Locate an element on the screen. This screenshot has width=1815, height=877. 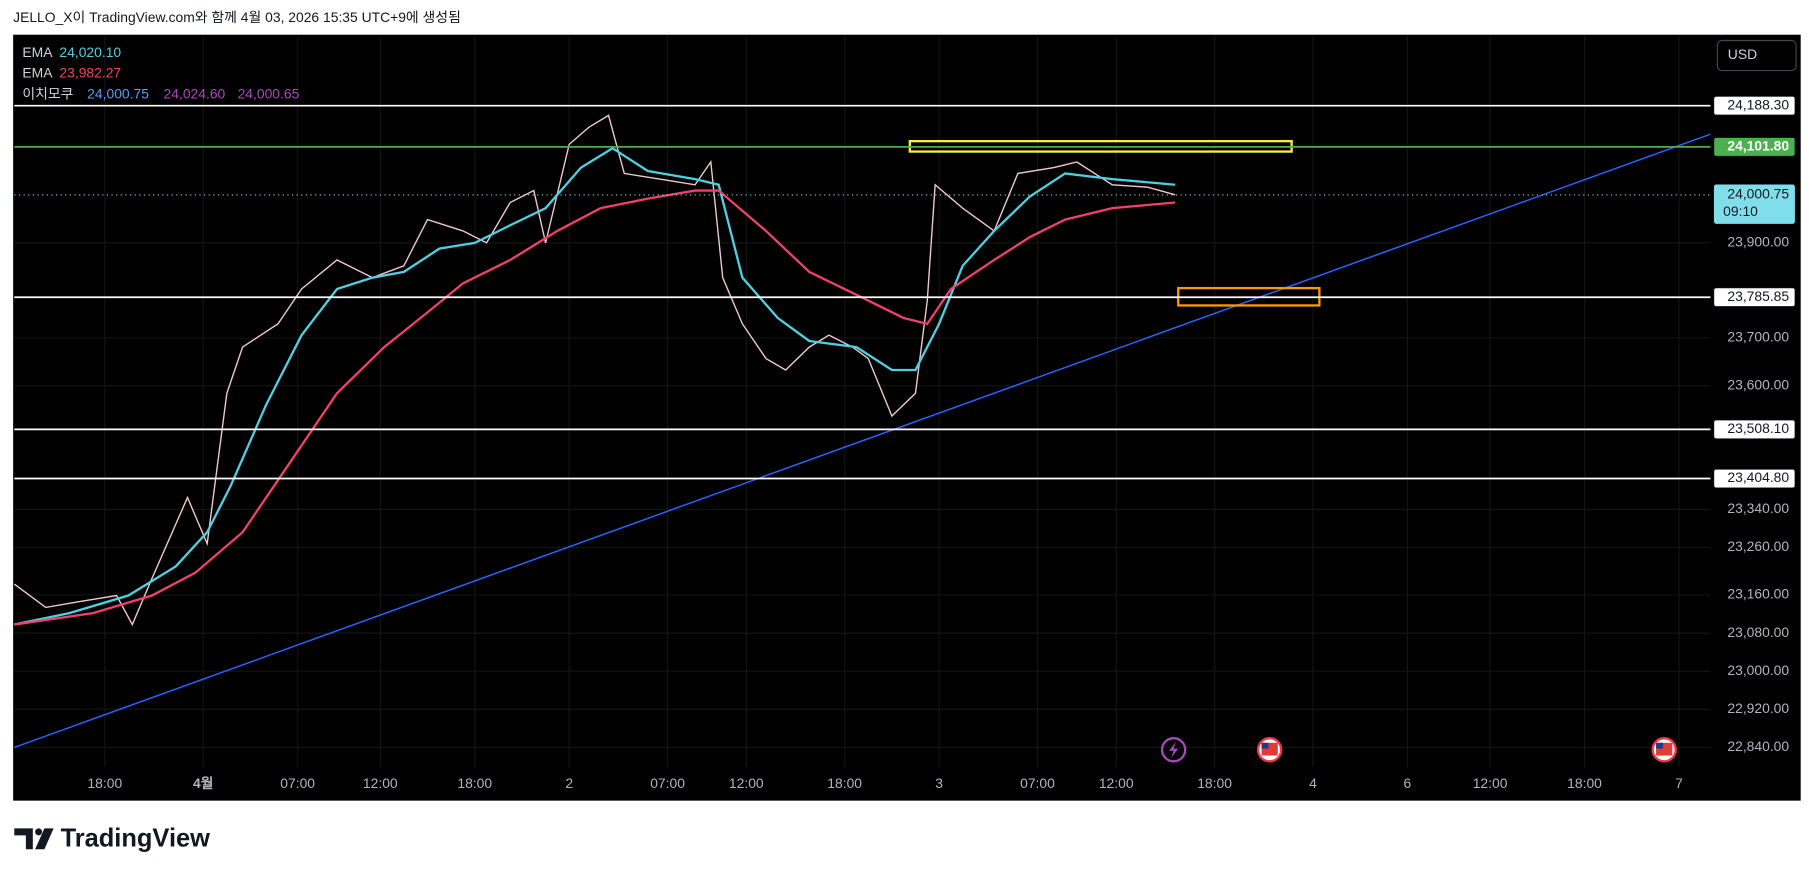
y-tick-label: 23,900.00 is located at coordinates (1758, 242).